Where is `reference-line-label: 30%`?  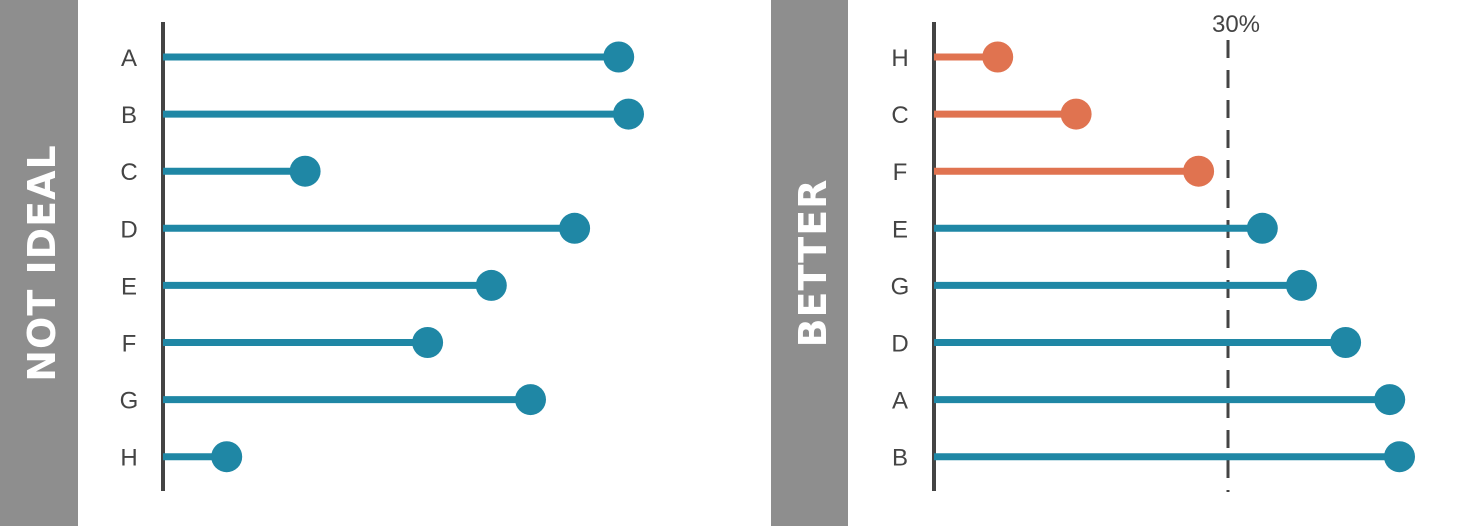
reference-line-label: 30% is located at coordinates (1236, 24).